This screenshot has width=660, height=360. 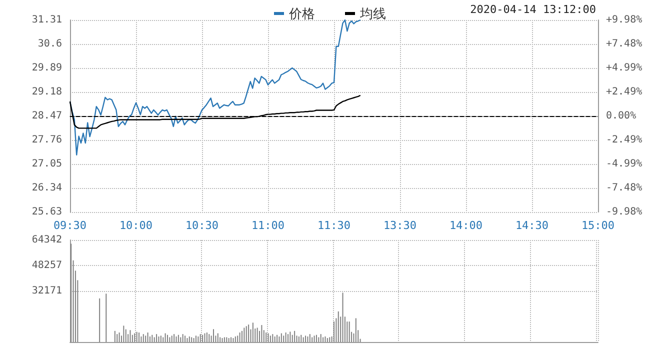 What do you see at coordinates (47, 20) in the screenshot?
I see `y-tick-label: 31.31` at bounding box center [47, 20].